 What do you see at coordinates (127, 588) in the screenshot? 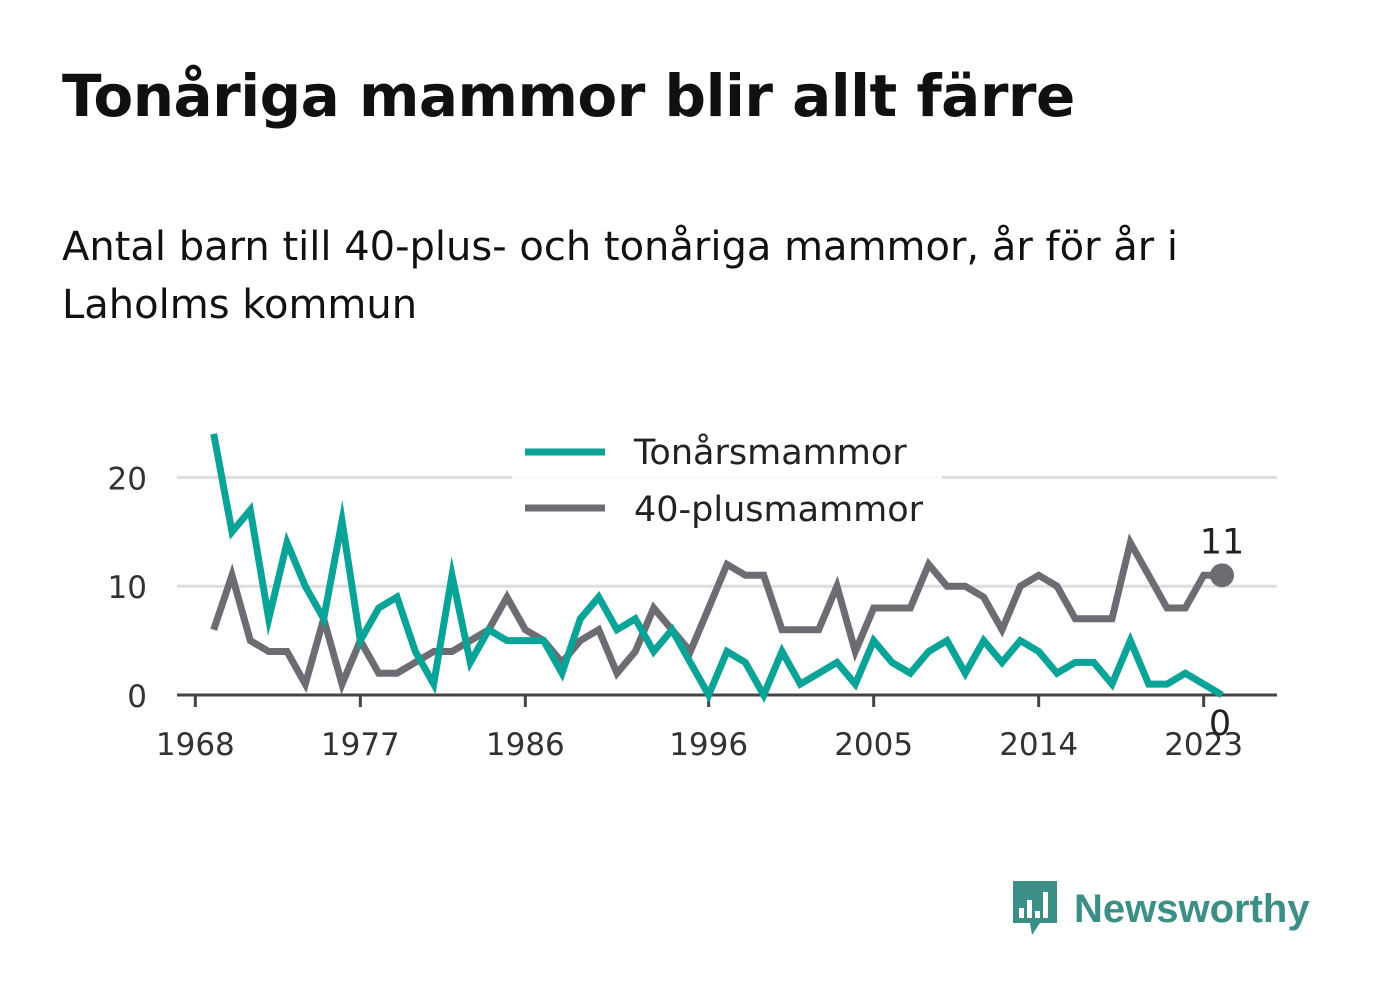
I see `y-tick-label: 10` at bounding box center [127, 588].